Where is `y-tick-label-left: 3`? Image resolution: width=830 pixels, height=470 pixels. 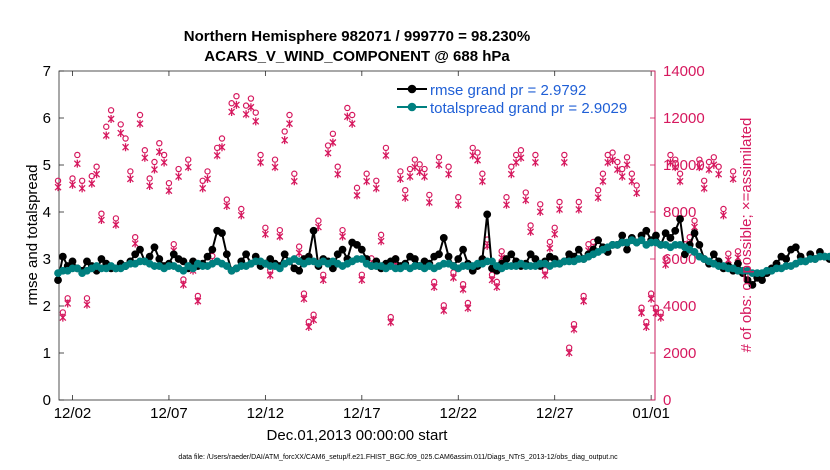 y-tick-label-left: 3 is located at coordinates (47, 259).